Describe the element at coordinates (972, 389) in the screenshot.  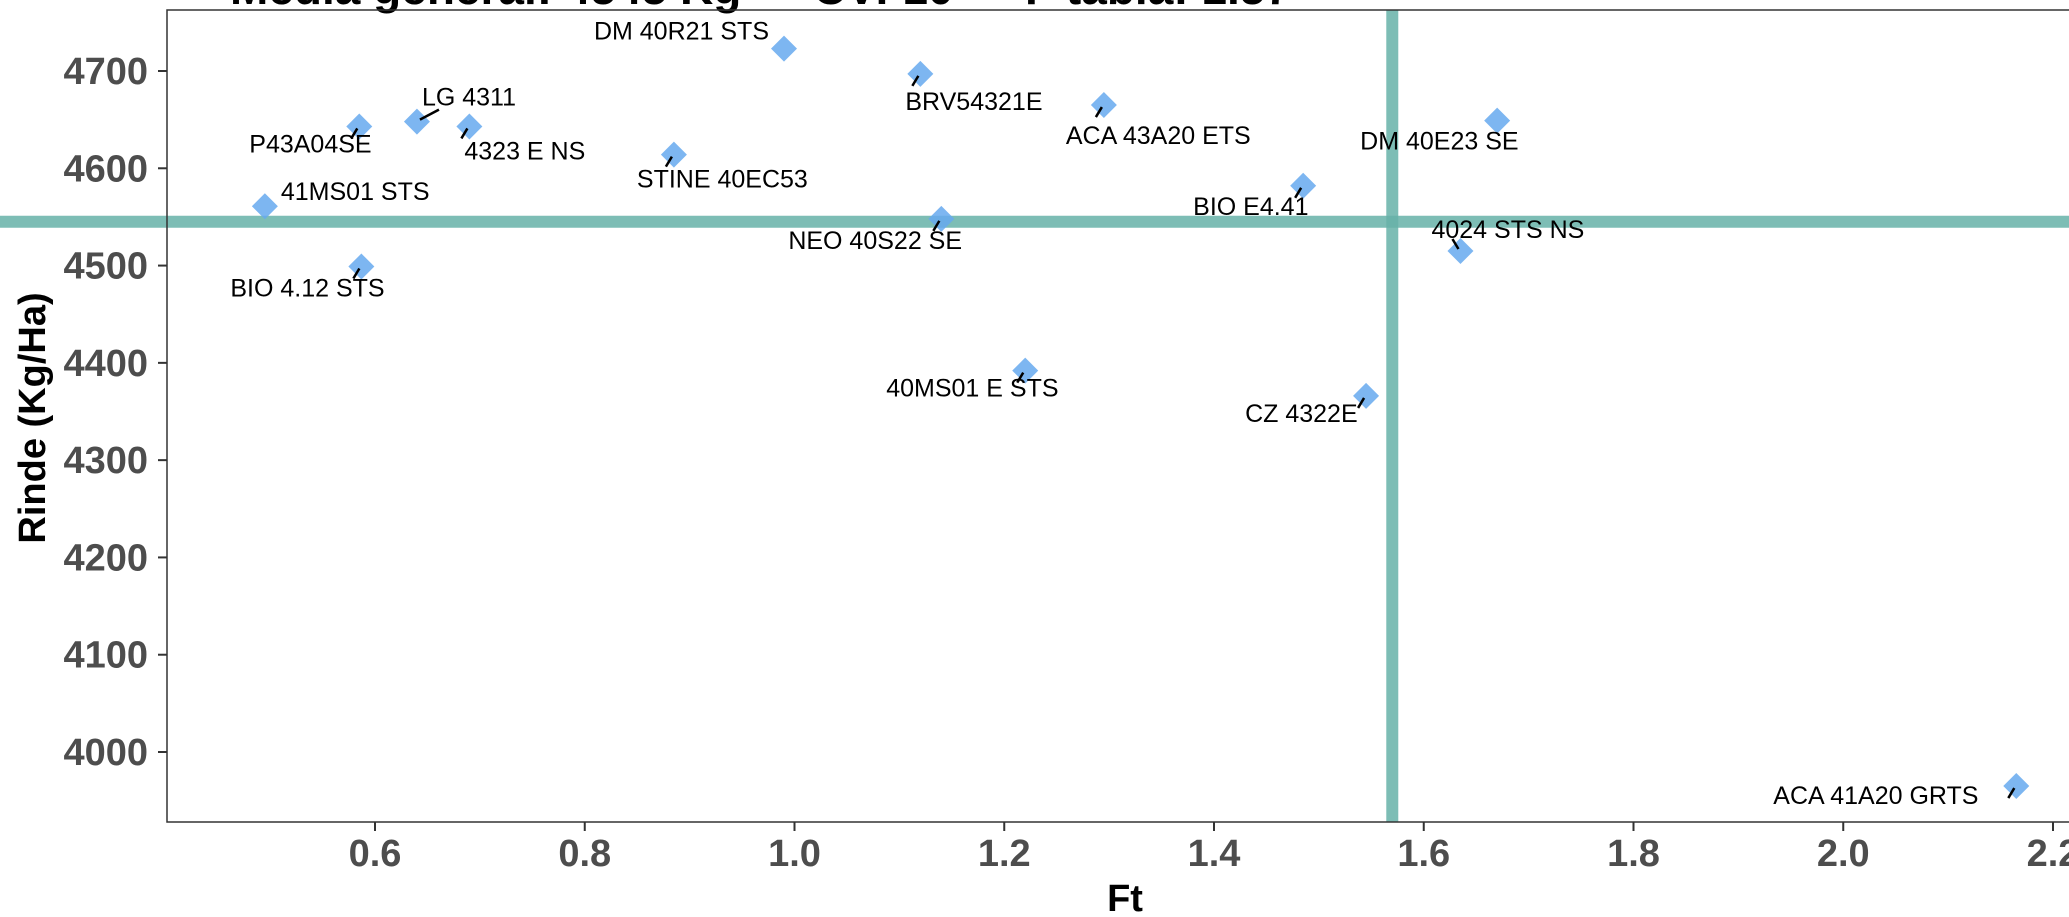
I see `point-label: 40MS01 E STS` at that location.